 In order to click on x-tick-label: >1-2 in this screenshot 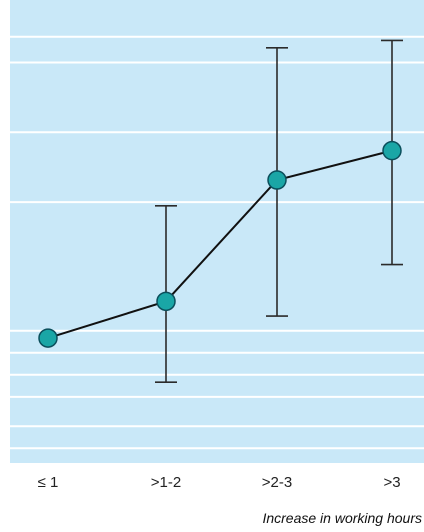, I will do `click(166, 482)`.